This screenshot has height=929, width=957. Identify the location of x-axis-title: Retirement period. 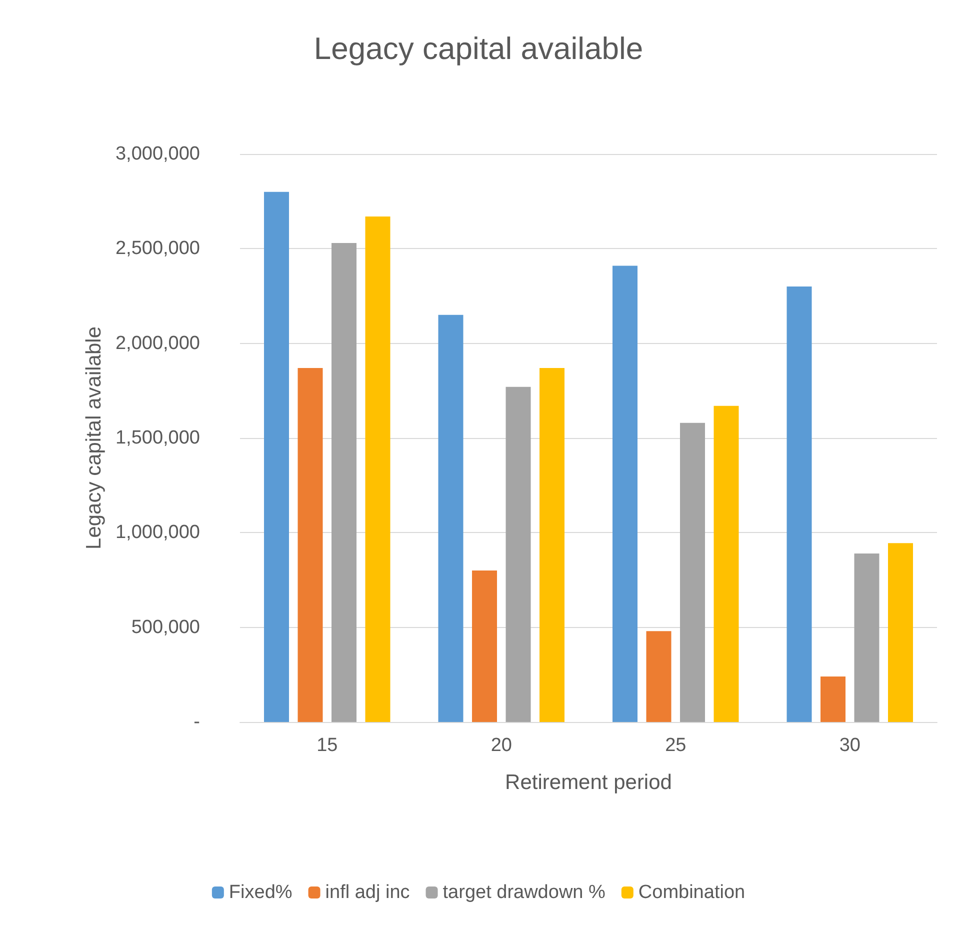
(588, 782).